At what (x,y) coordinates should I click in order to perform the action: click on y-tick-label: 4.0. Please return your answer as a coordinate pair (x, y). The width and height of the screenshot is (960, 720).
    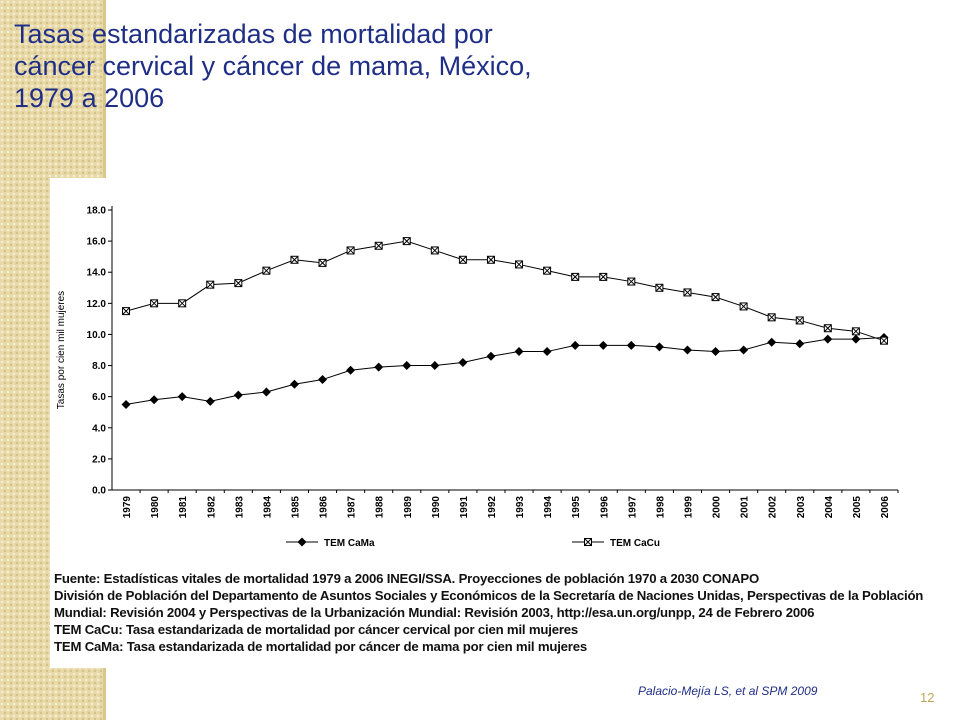
    Looking at the image, I should click on (99, 428).